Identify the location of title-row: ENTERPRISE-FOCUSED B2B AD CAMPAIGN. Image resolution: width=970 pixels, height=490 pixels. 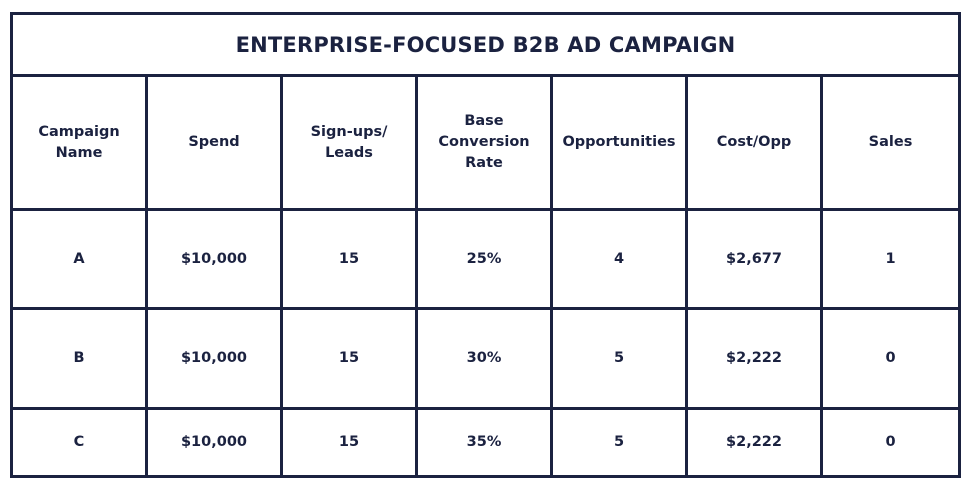
(485, 44).